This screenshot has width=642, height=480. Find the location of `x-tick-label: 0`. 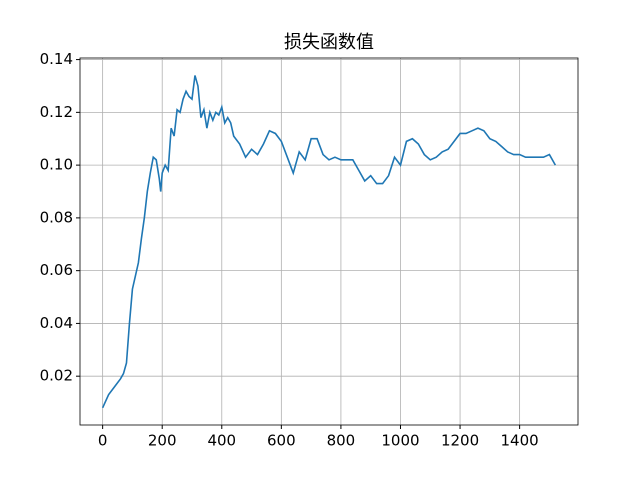

x-tick-label: 0 is located at coordinates (103, 441).